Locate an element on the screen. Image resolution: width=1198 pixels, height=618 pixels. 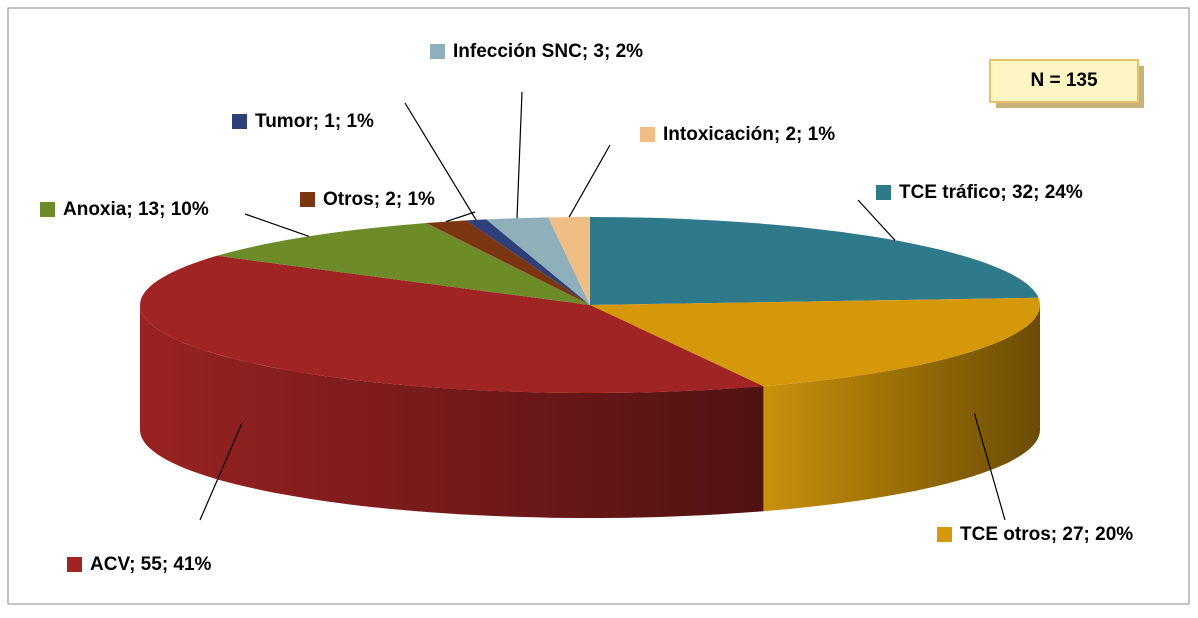
data-label: TCE otros; 27; 20% is located at coordinates (1046, 534).